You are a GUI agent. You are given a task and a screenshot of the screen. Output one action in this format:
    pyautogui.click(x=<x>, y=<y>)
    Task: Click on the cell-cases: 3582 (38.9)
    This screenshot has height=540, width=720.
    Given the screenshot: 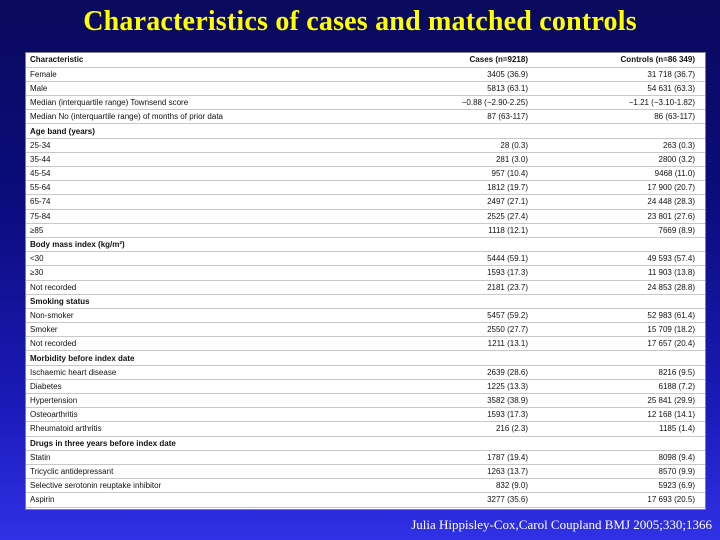 What is the action you would take?
    pyautogui.click(x=465, y=401)
    